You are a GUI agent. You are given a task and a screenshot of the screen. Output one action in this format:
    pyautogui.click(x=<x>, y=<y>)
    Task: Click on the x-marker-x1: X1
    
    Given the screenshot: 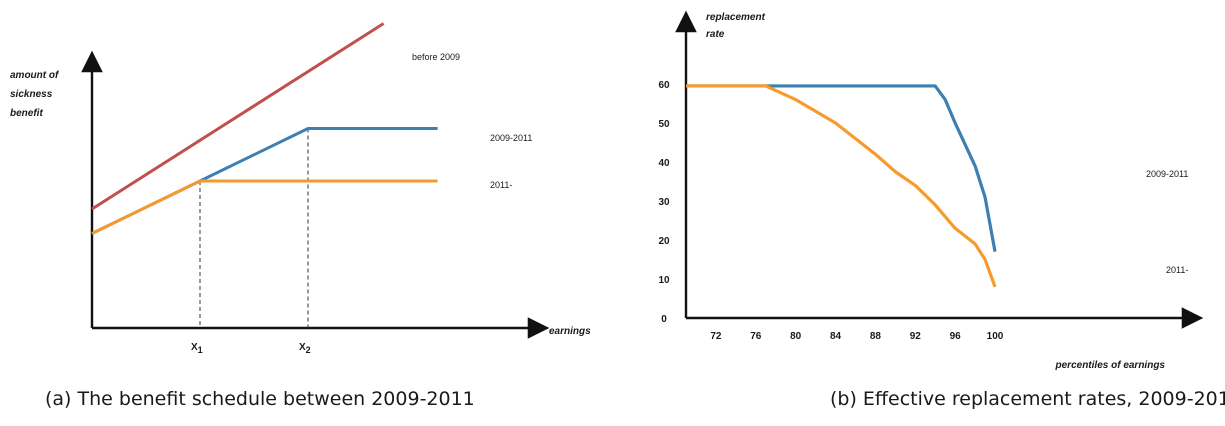 What is the action you would take?
    pyautogui.click(x=197, y=348)
    